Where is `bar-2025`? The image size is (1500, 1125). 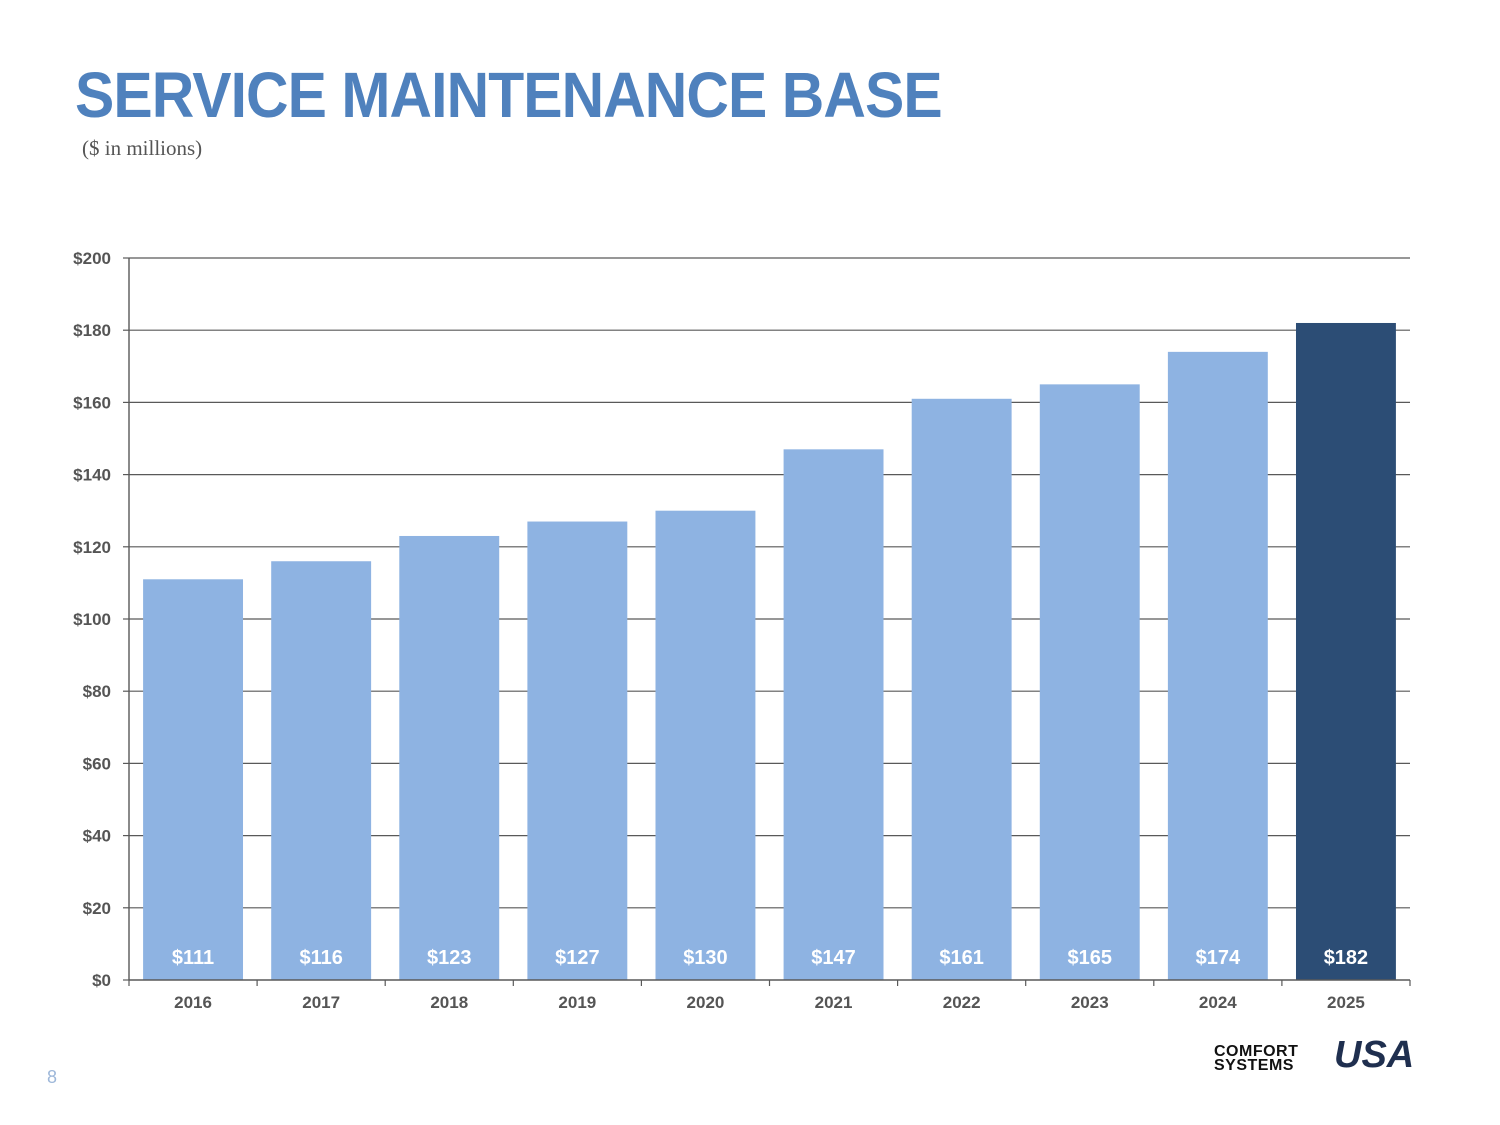
bar-2025 is located at coordinates (1345, 651).